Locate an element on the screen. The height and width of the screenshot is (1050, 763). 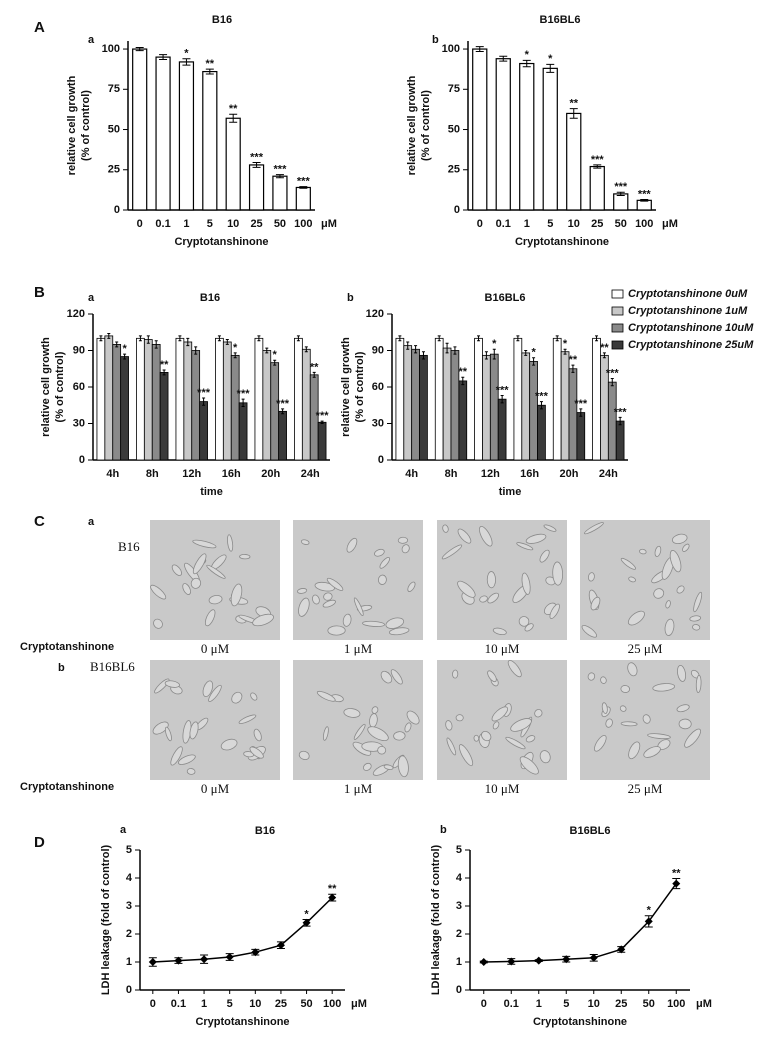
figure-label: B is located at coordinates (39, 292).